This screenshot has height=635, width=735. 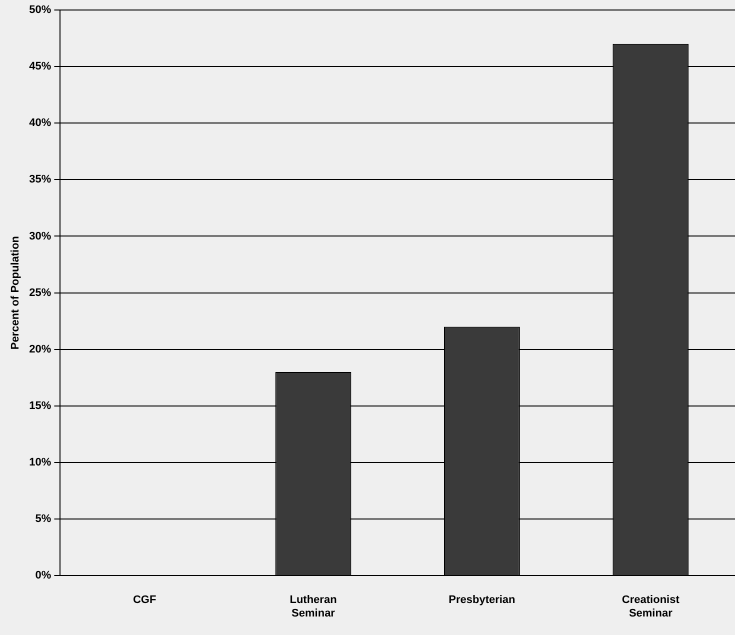 What do you see at coordinates (40, 462) in the screenshot?
I see `y-tick-label: 10%` at bounding box center [40, 462].